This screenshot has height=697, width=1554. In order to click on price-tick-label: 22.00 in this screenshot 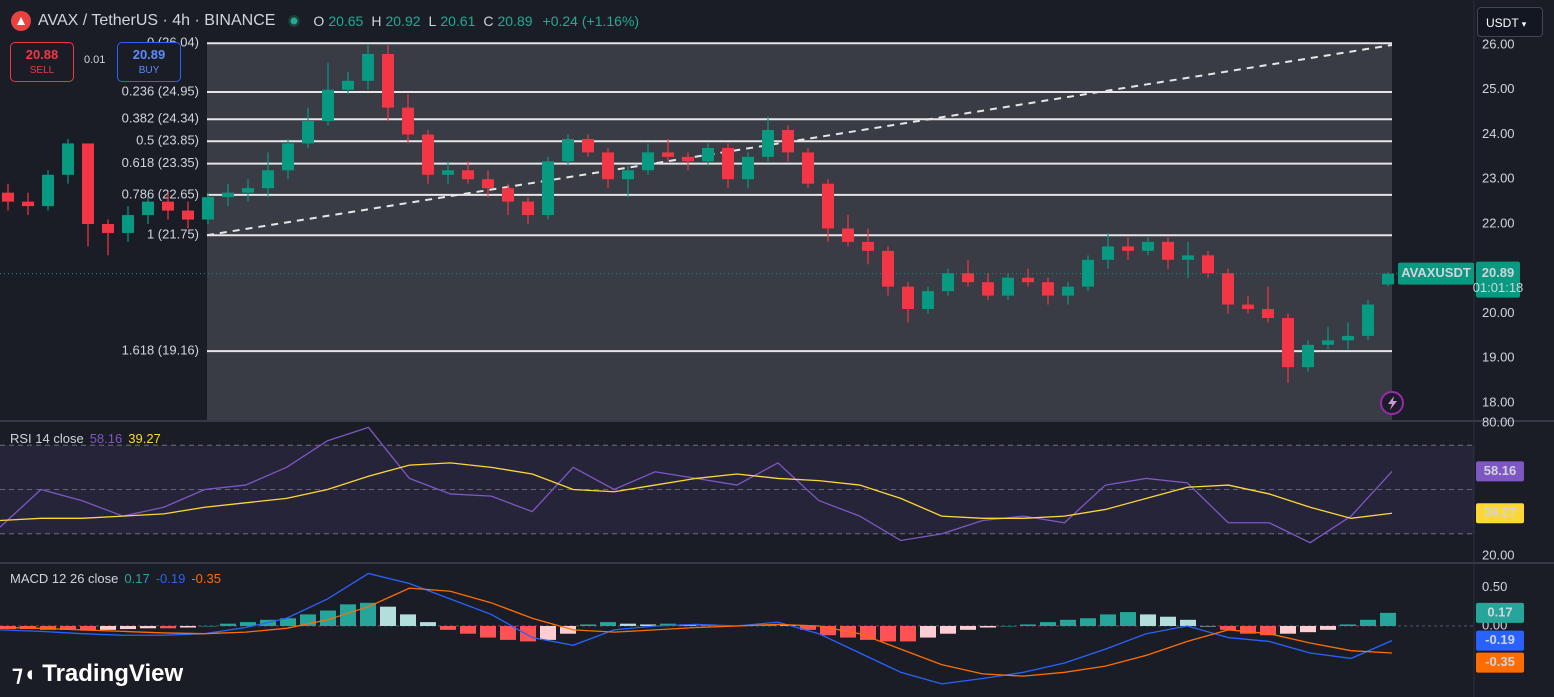, I will do `click(1498, 222)`.